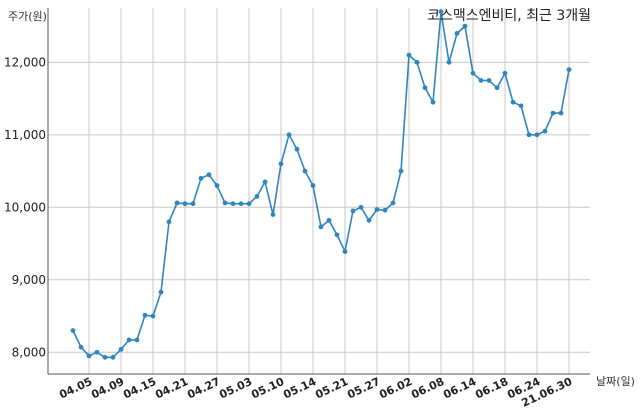 This screenshot has height=414, width=640. What do you see at coordinates (491, 388) in the screenshot?
I see `x-tick-label: 06.18` at bounding box center [491, 388].